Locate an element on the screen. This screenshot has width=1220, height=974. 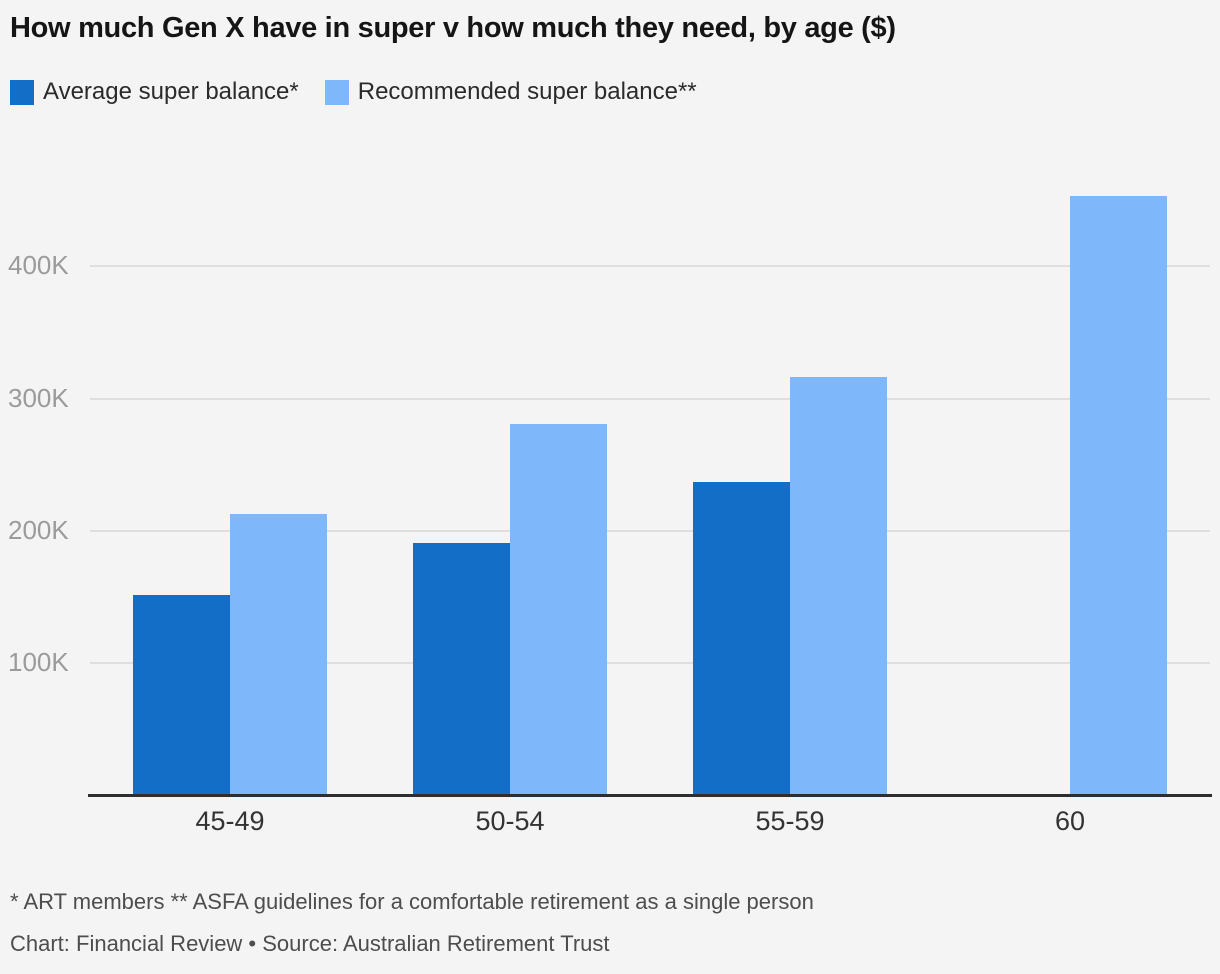
xtick-label-55-59: 55-59 is located at coordinates (790, 821).